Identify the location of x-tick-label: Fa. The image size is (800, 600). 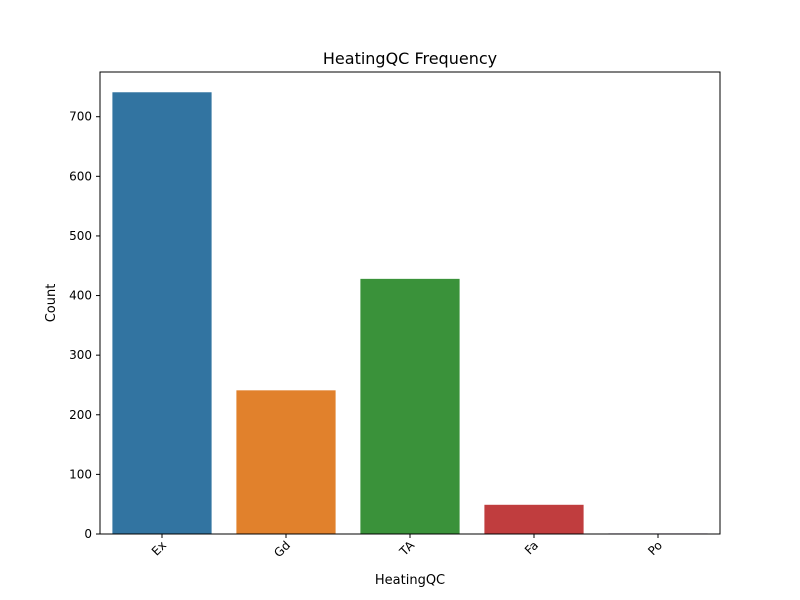
(531, 547).